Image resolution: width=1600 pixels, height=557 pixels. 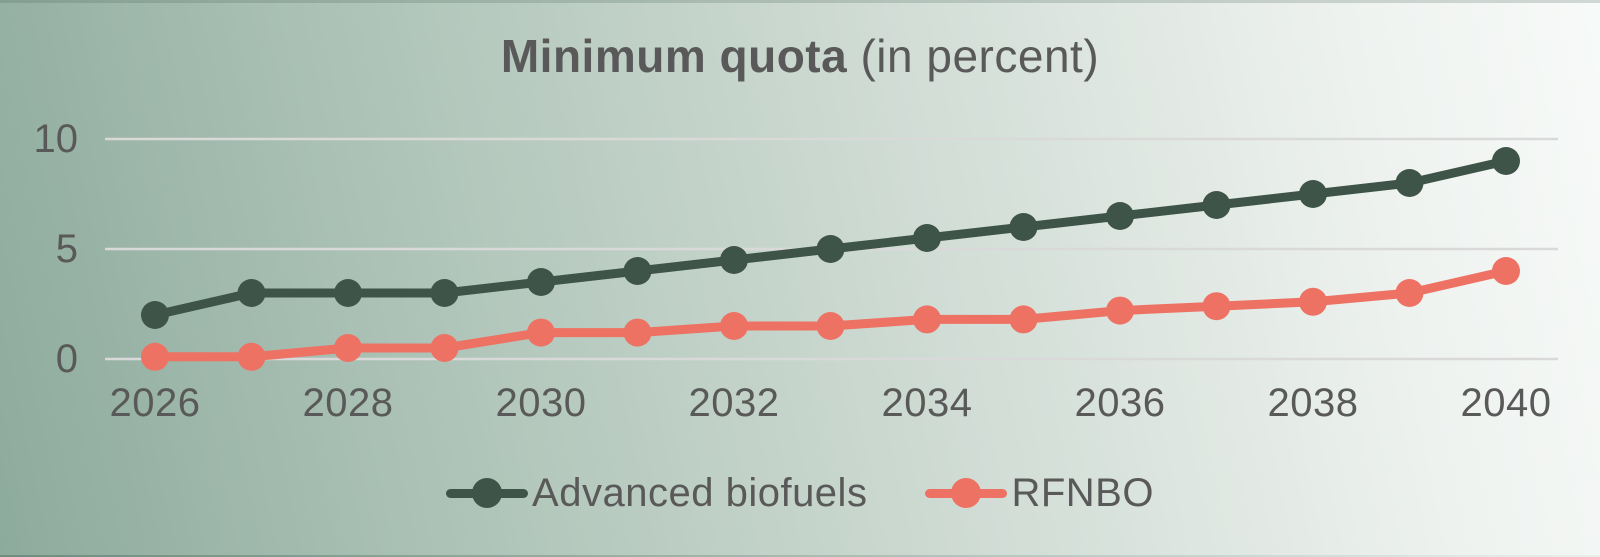 What do you see at coordinates (56, 139) in the screenshot?
I see `y-tick-label-10: 10` at bounding box center [56, 139].